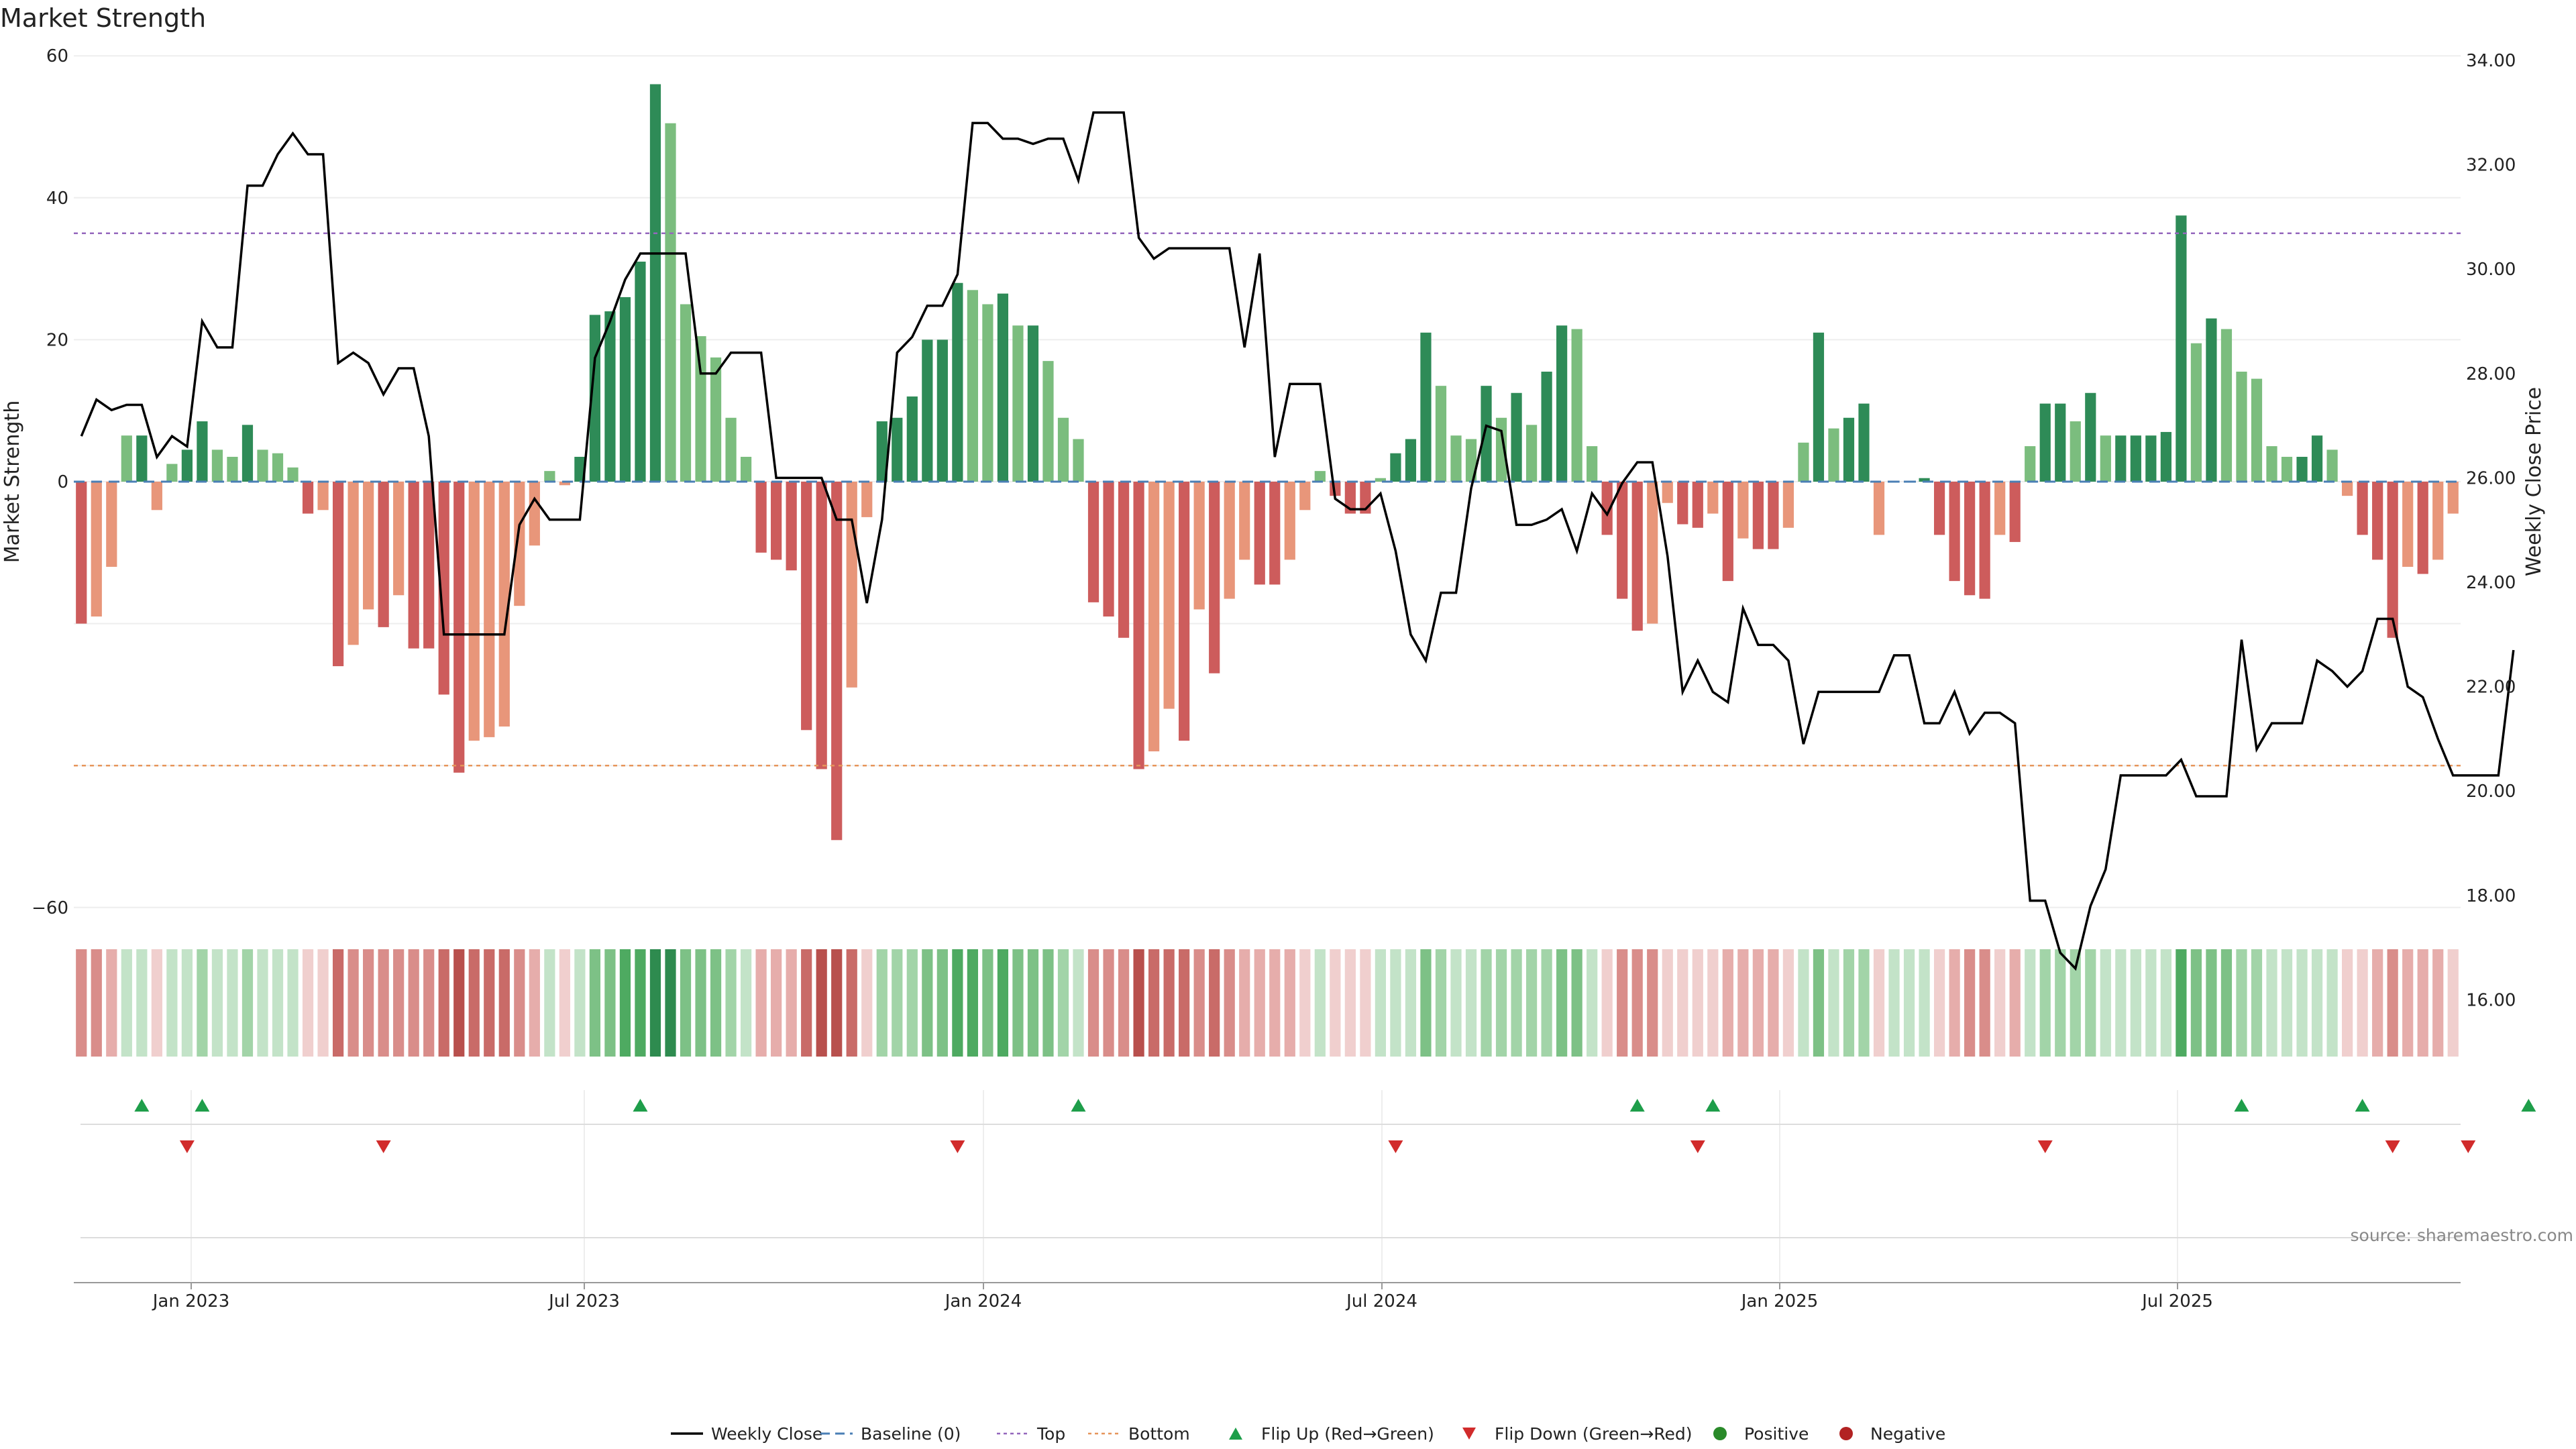  I want to click on legend-key-positive, so click(1720, 1433).